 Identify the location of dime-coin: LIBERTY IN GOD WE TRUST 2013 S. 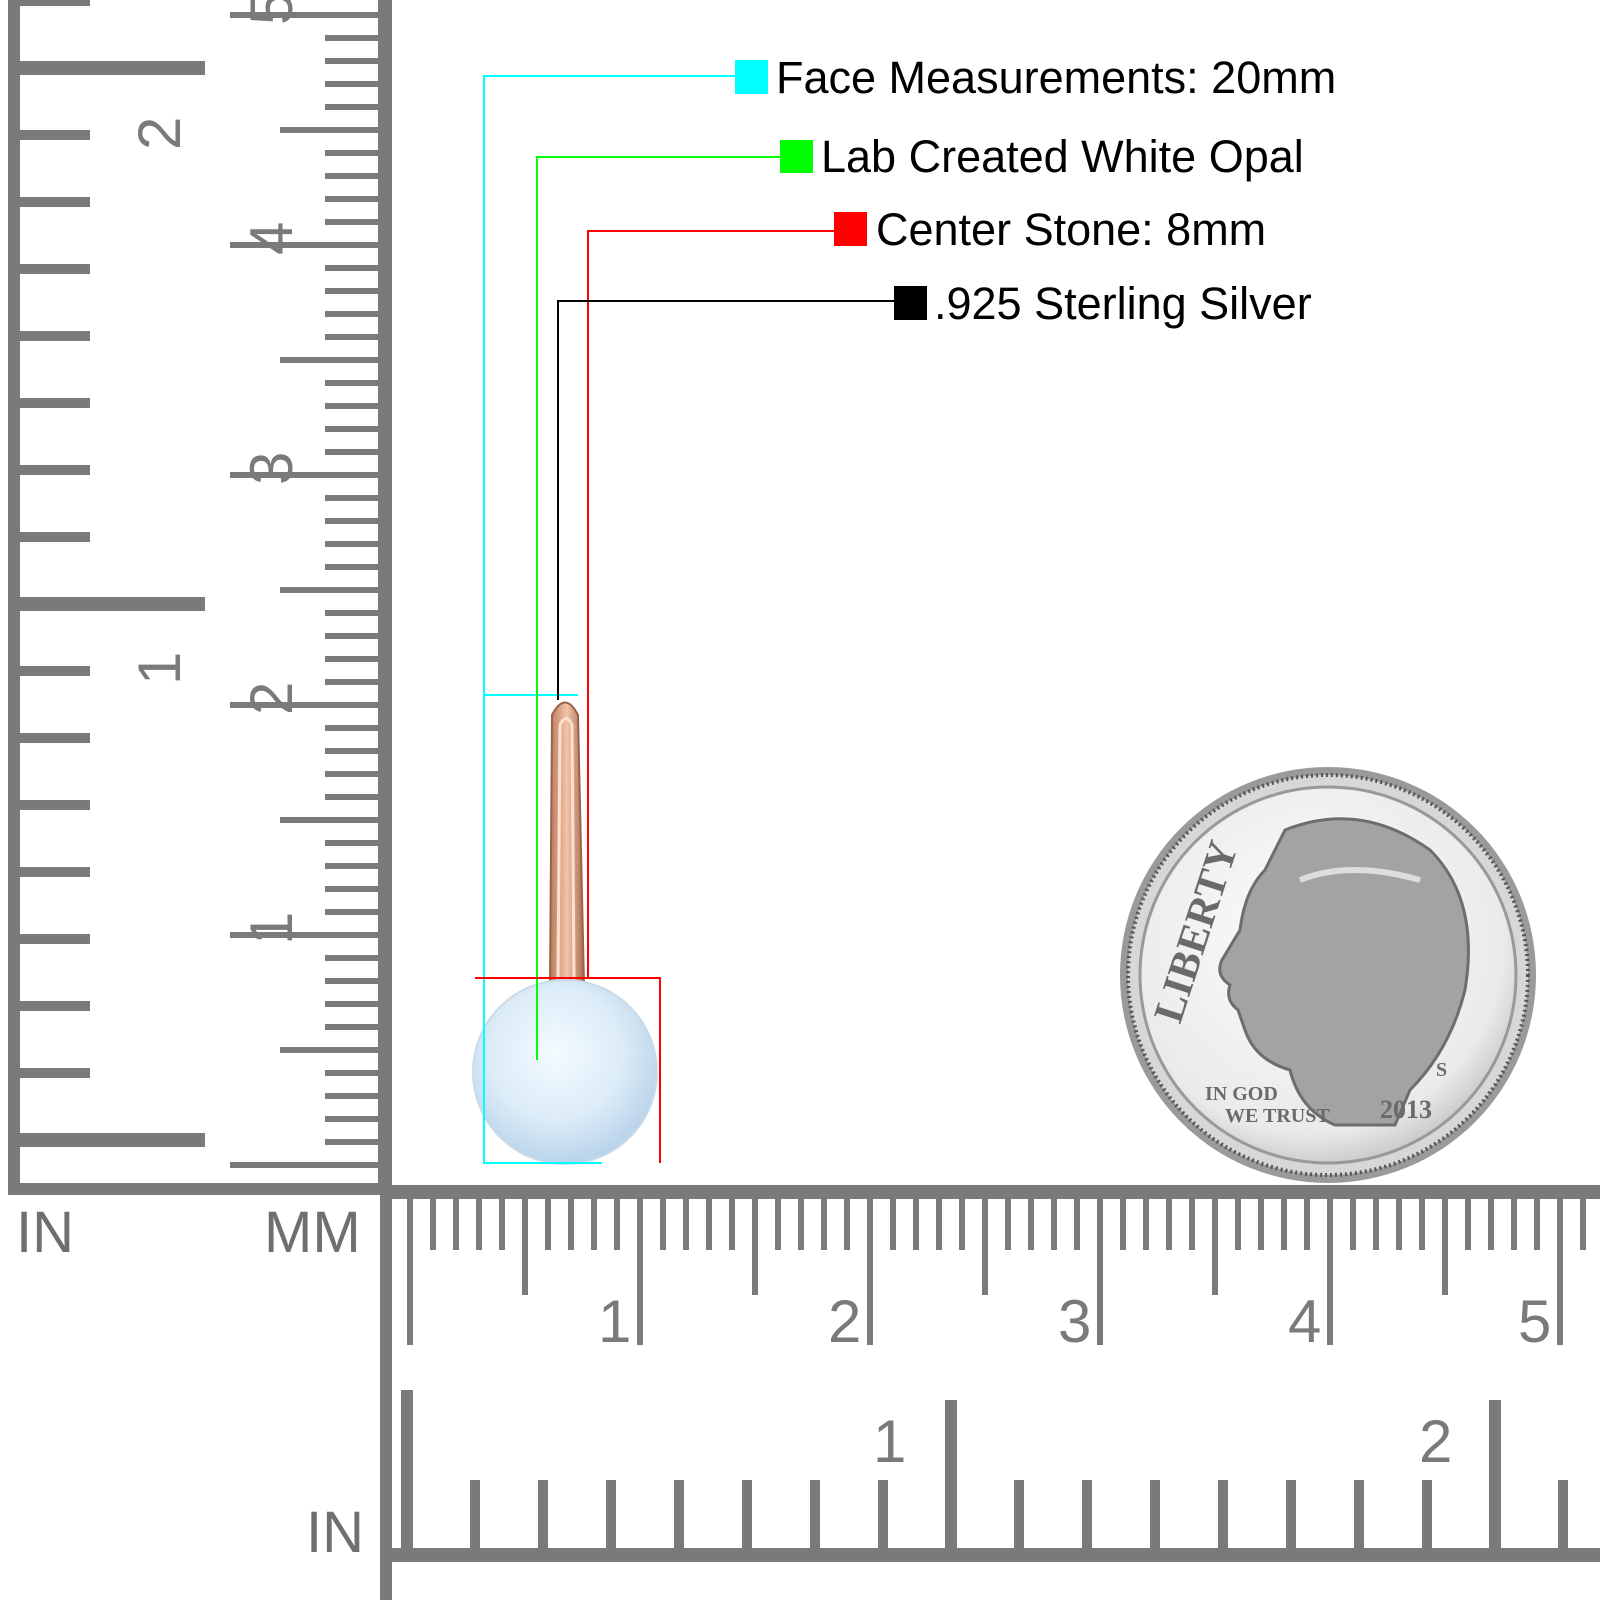
(1328, 975).